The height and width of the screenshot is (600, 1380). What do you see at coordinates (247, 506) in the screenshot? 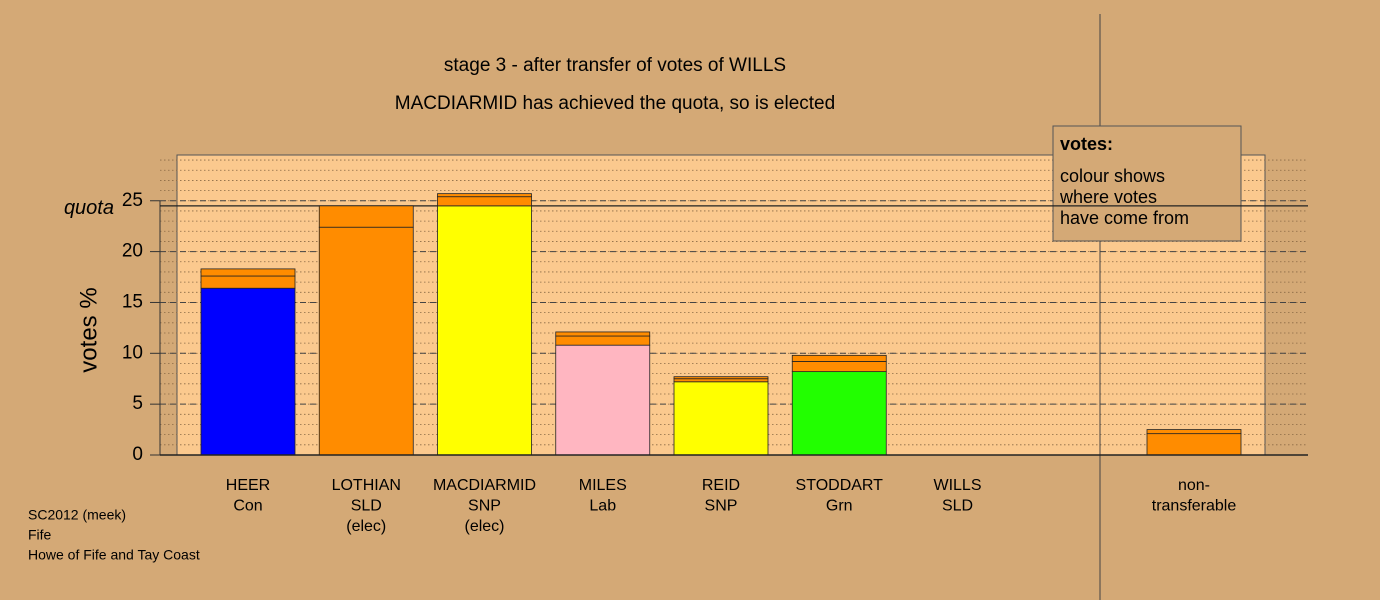
I see `x-tick-label: Con` at bounding box center [247, 506].